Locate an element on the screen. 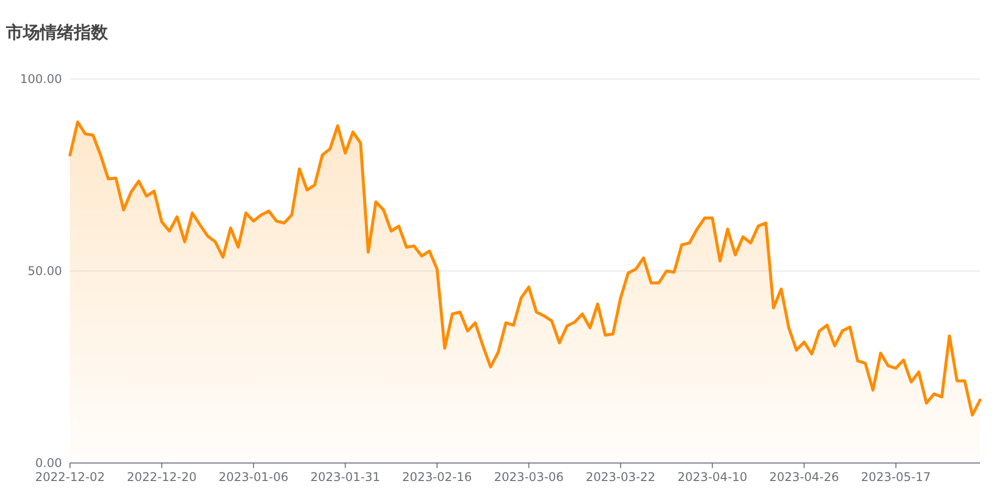 This screenshot has width=1000, height=500. x-tick-label: 2023-02-16 is located at coordinates (437, 477).